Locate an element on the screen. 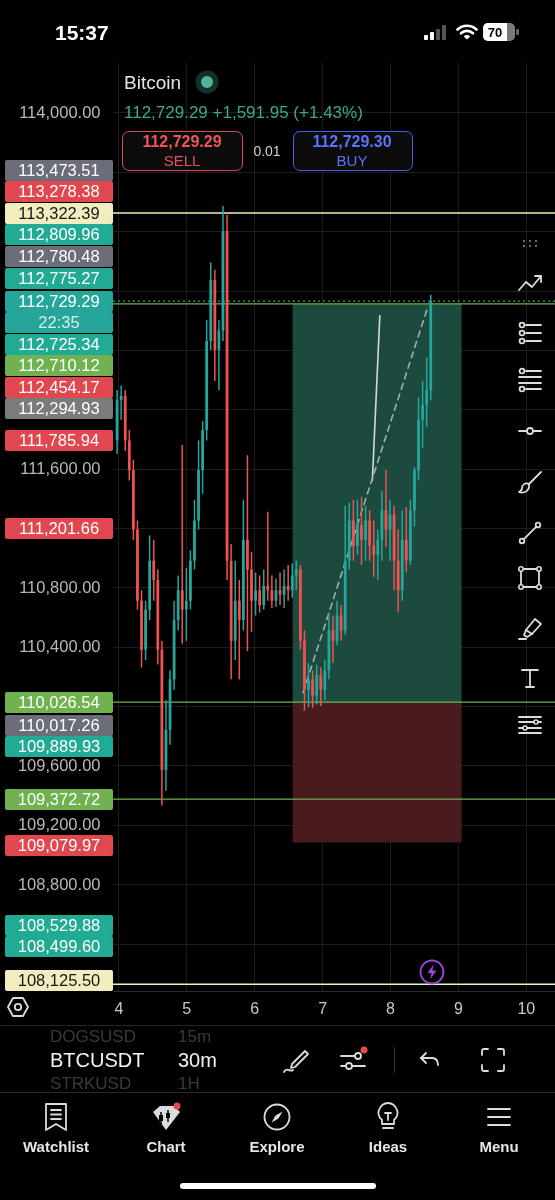 The image size is (555, 1200). text: 112,775.27 is located at coordinates (59, 278).